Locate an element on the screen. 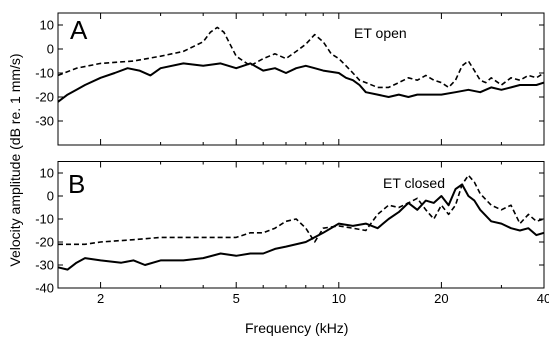 The width and height of the screenshot is (549, 341). x-tick-label: 10 is located at coordinates (339, 298).